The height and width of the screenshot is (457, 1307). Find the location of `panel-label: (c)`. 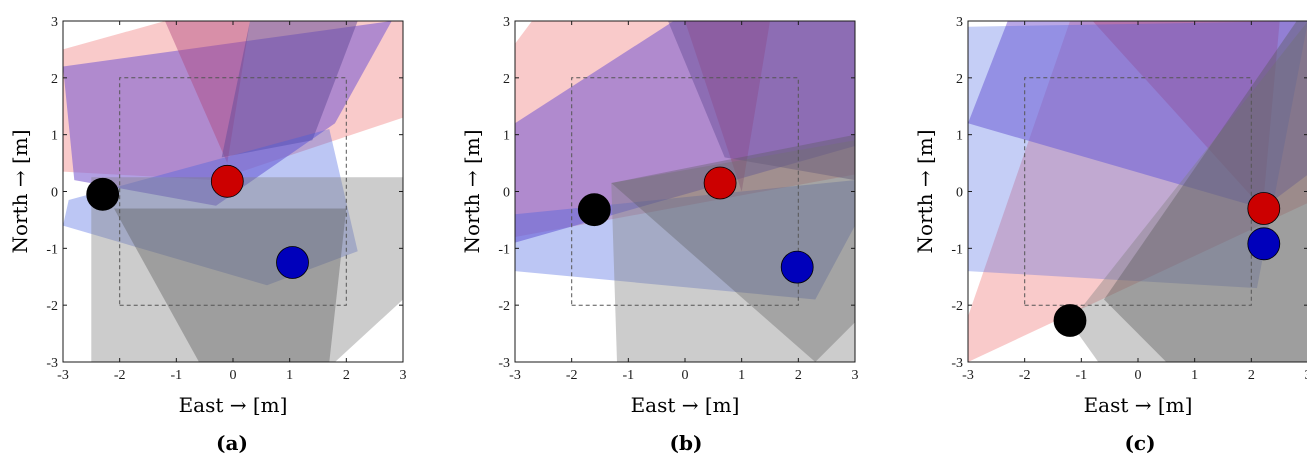

panel-label: (c) is located at coordinates (1139, 443).